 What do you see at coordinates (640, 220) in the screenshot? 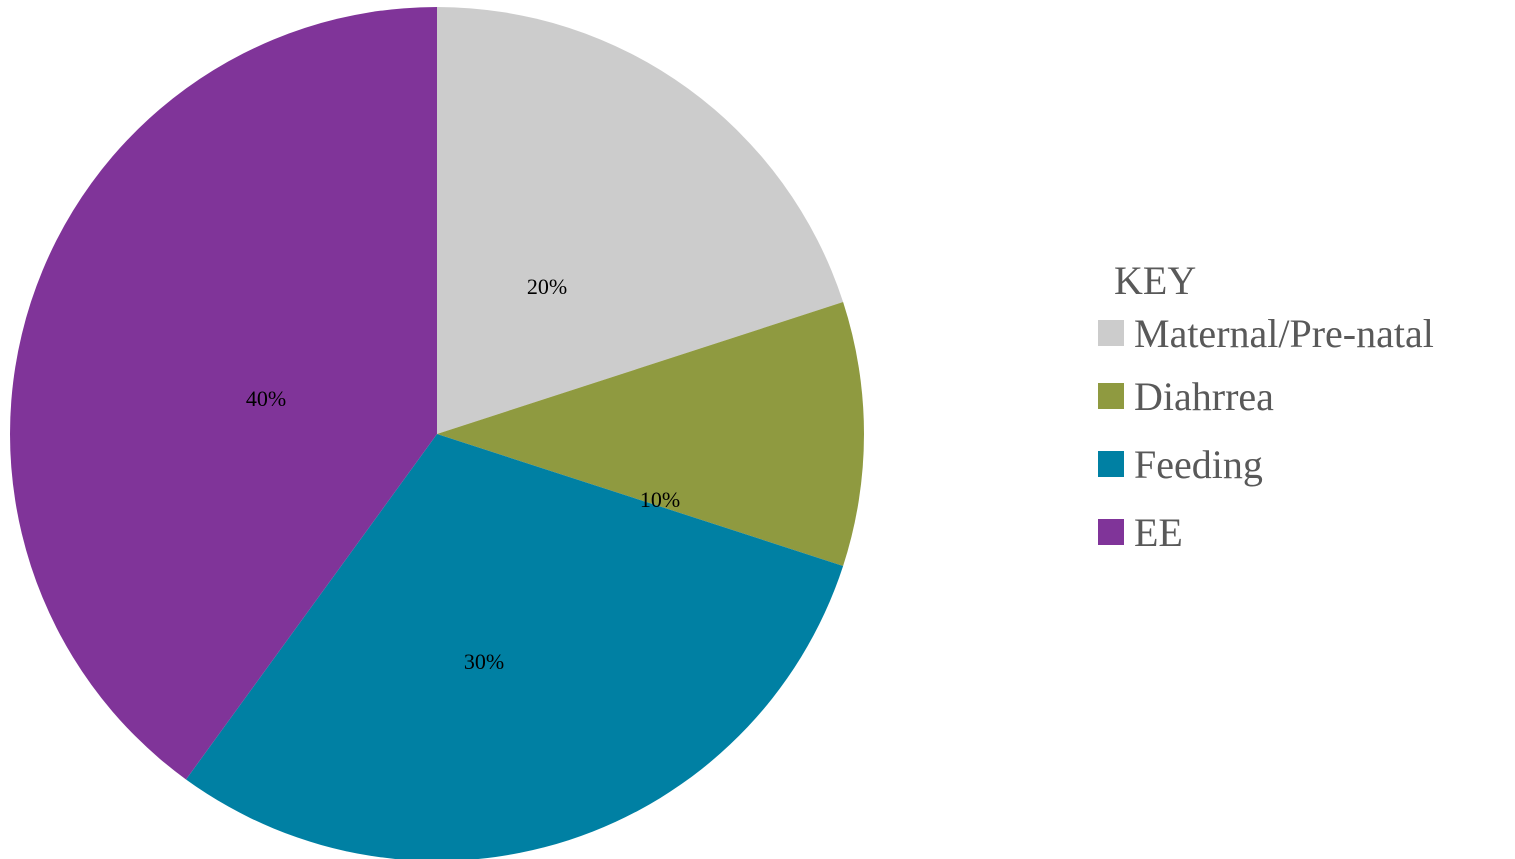
I see `pie-slice-maternal-pre-natal` at bounding box center [640, 220].